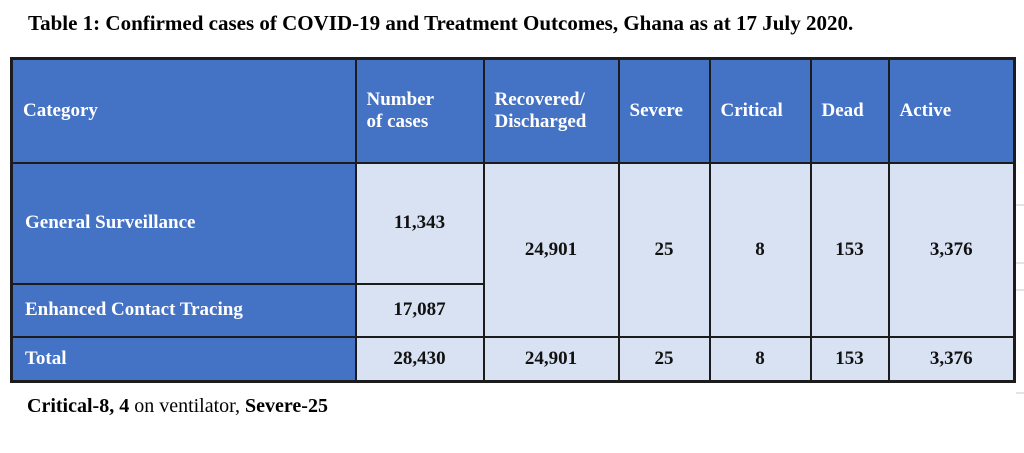 The image size is (1024, 453). I want to click on table-row-total: Total 28,430 24,901 25 8 153 3,376, so click(513, 359).